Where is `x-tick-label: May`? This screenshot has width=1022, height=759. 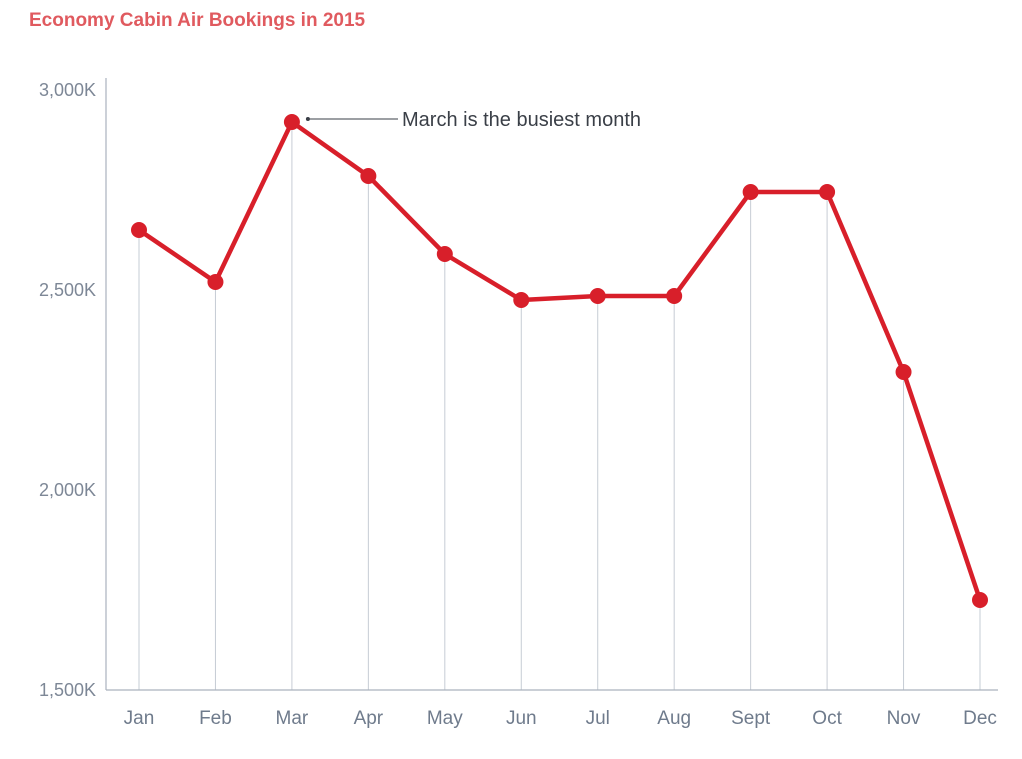
x-tick-label: May is located at coordinates (445, 718).